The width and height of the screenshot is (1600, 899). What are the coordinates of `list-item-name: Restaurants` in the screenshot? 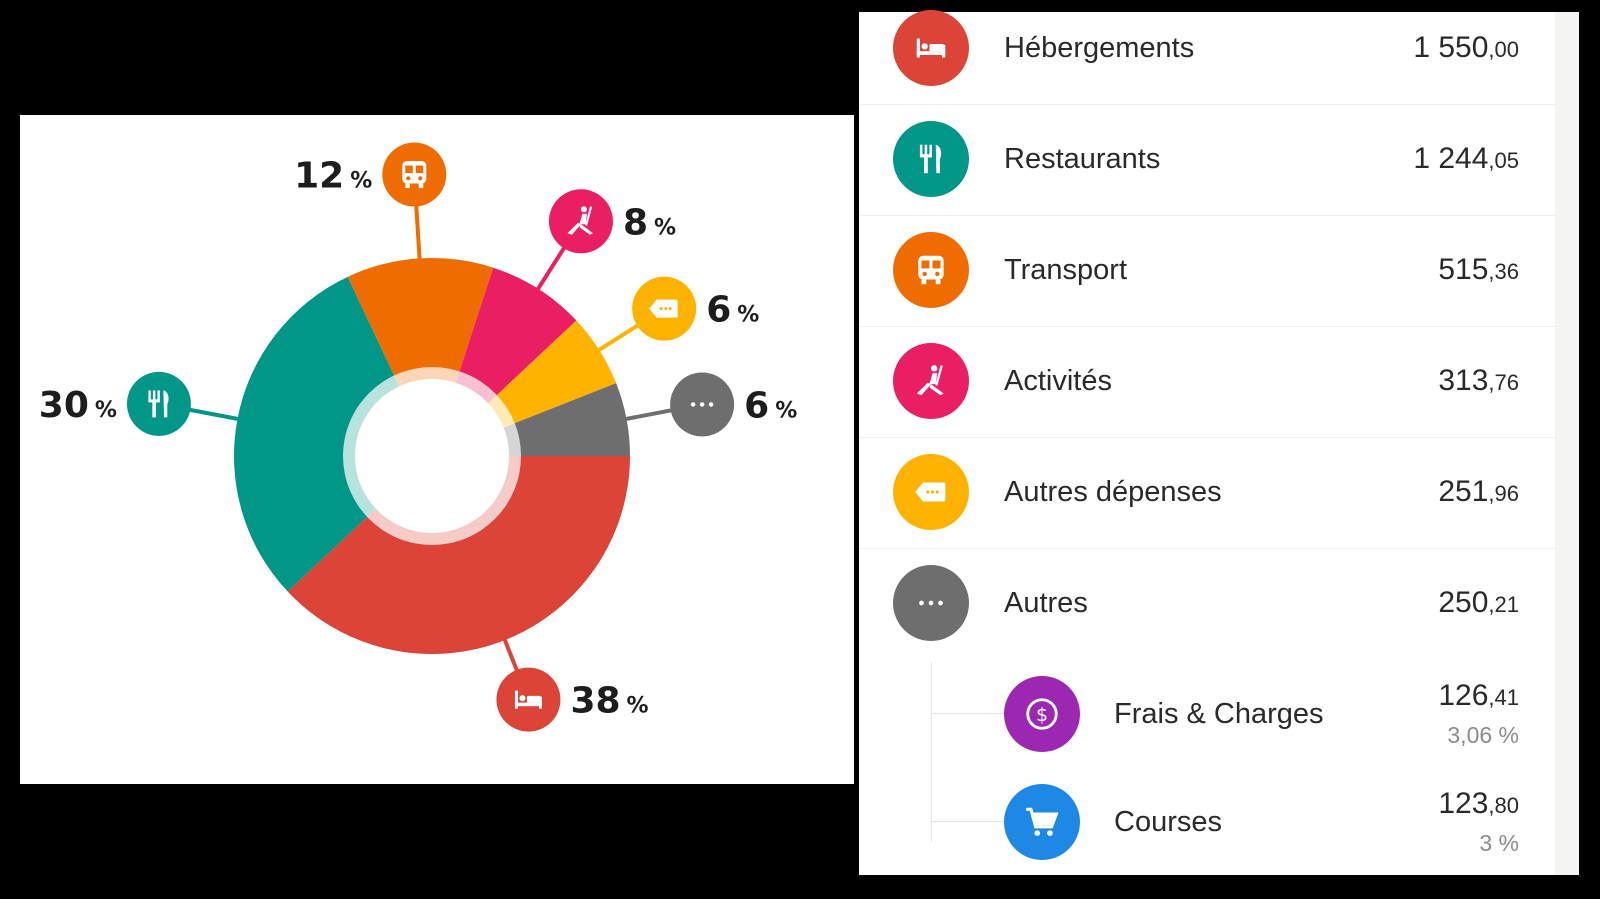 It's located at (1082, 159).